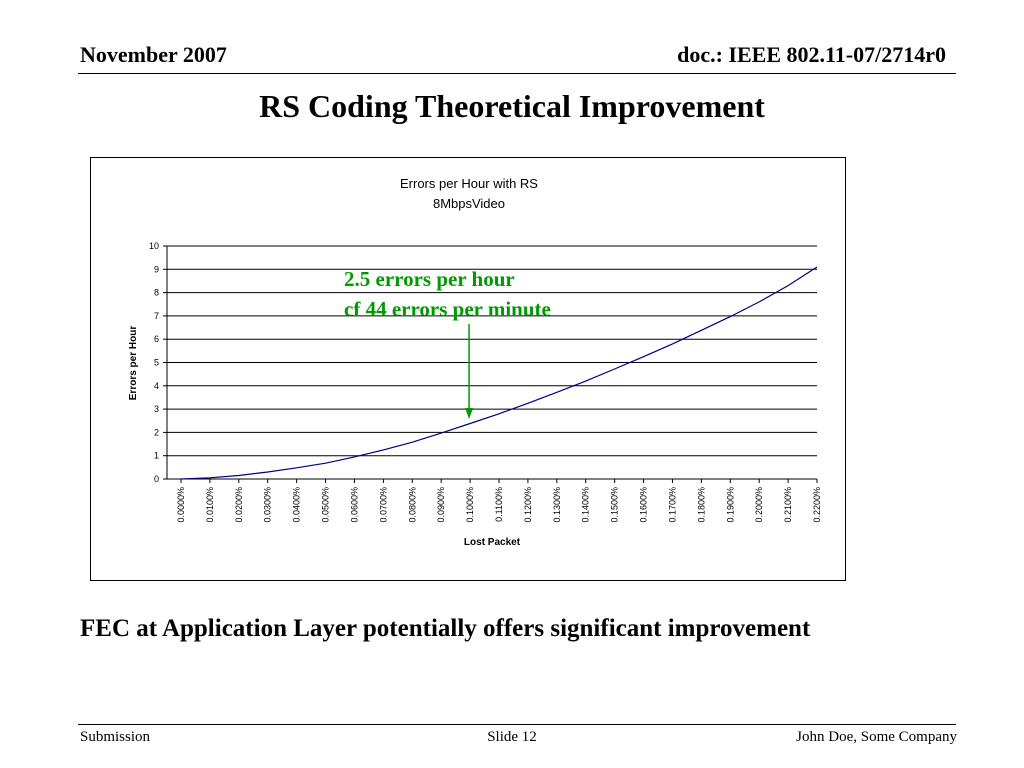  I want to click on x-axis-title: Lost Packet, so click(492, 542).